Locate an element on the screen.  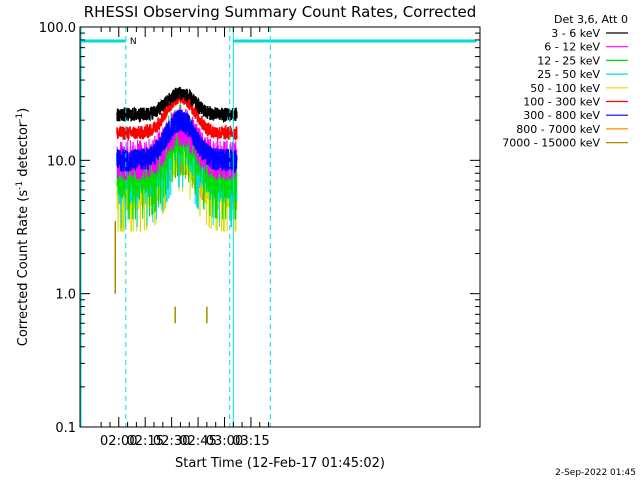
plot-area is located at coordinates (176, 205).